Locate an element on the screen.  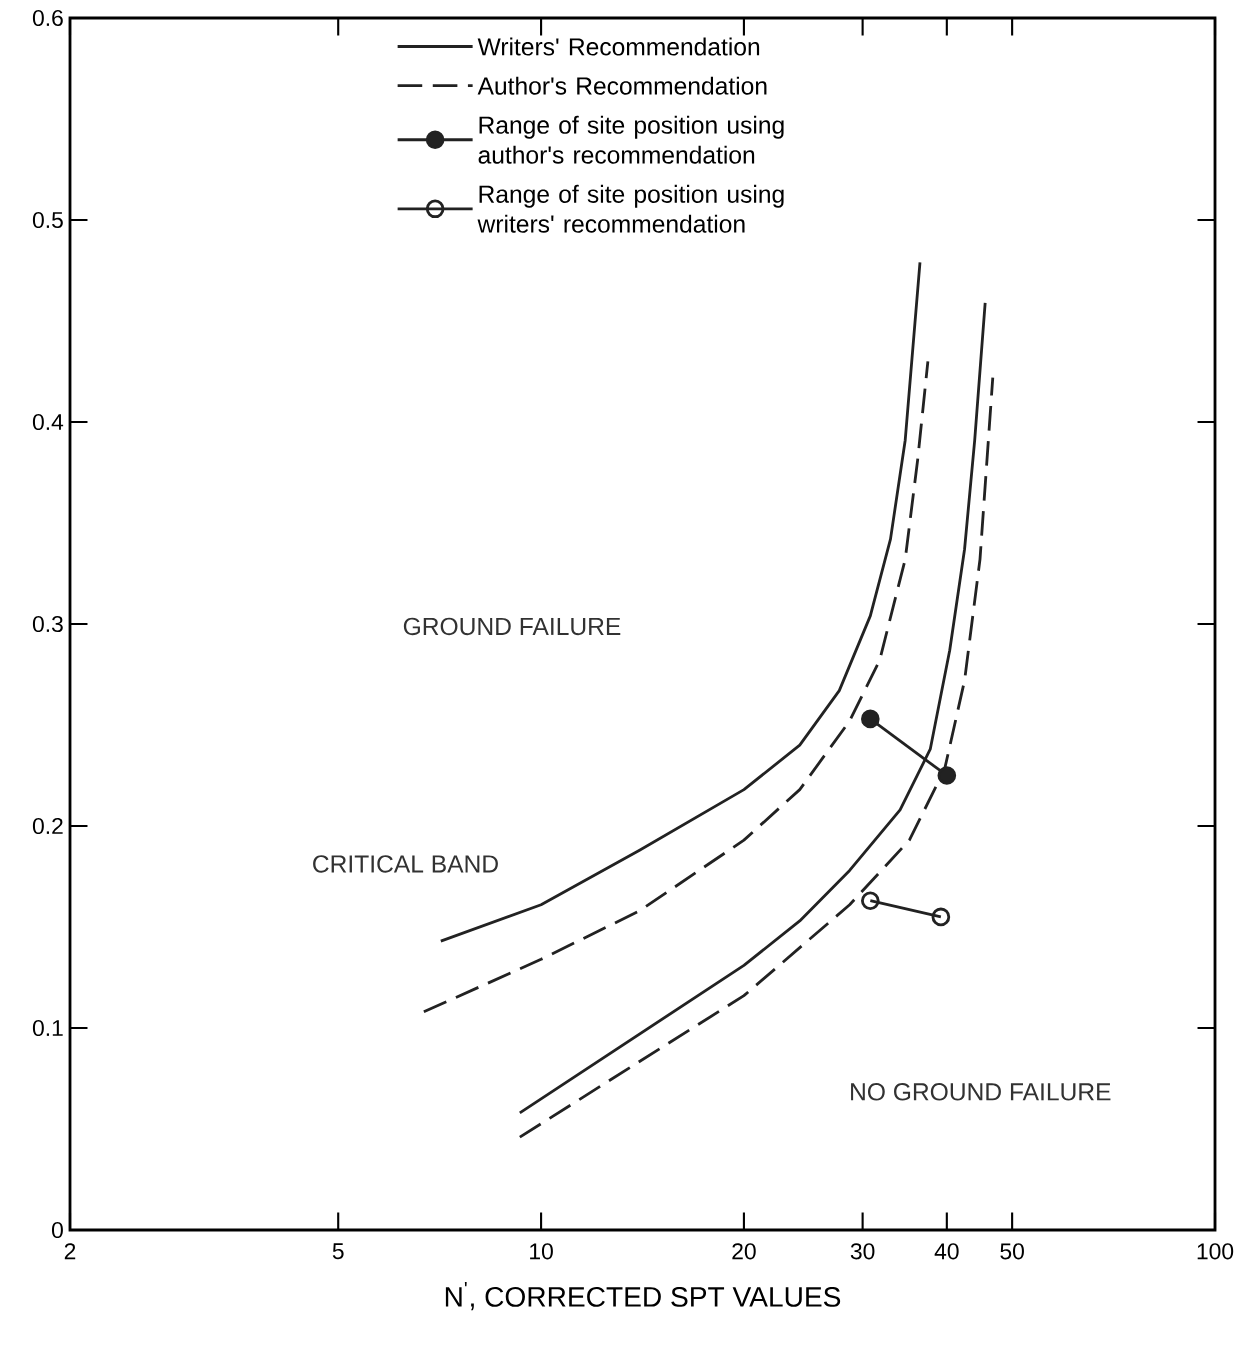
annotation: GROUND FAILURE is located at coordinates (512, 626).